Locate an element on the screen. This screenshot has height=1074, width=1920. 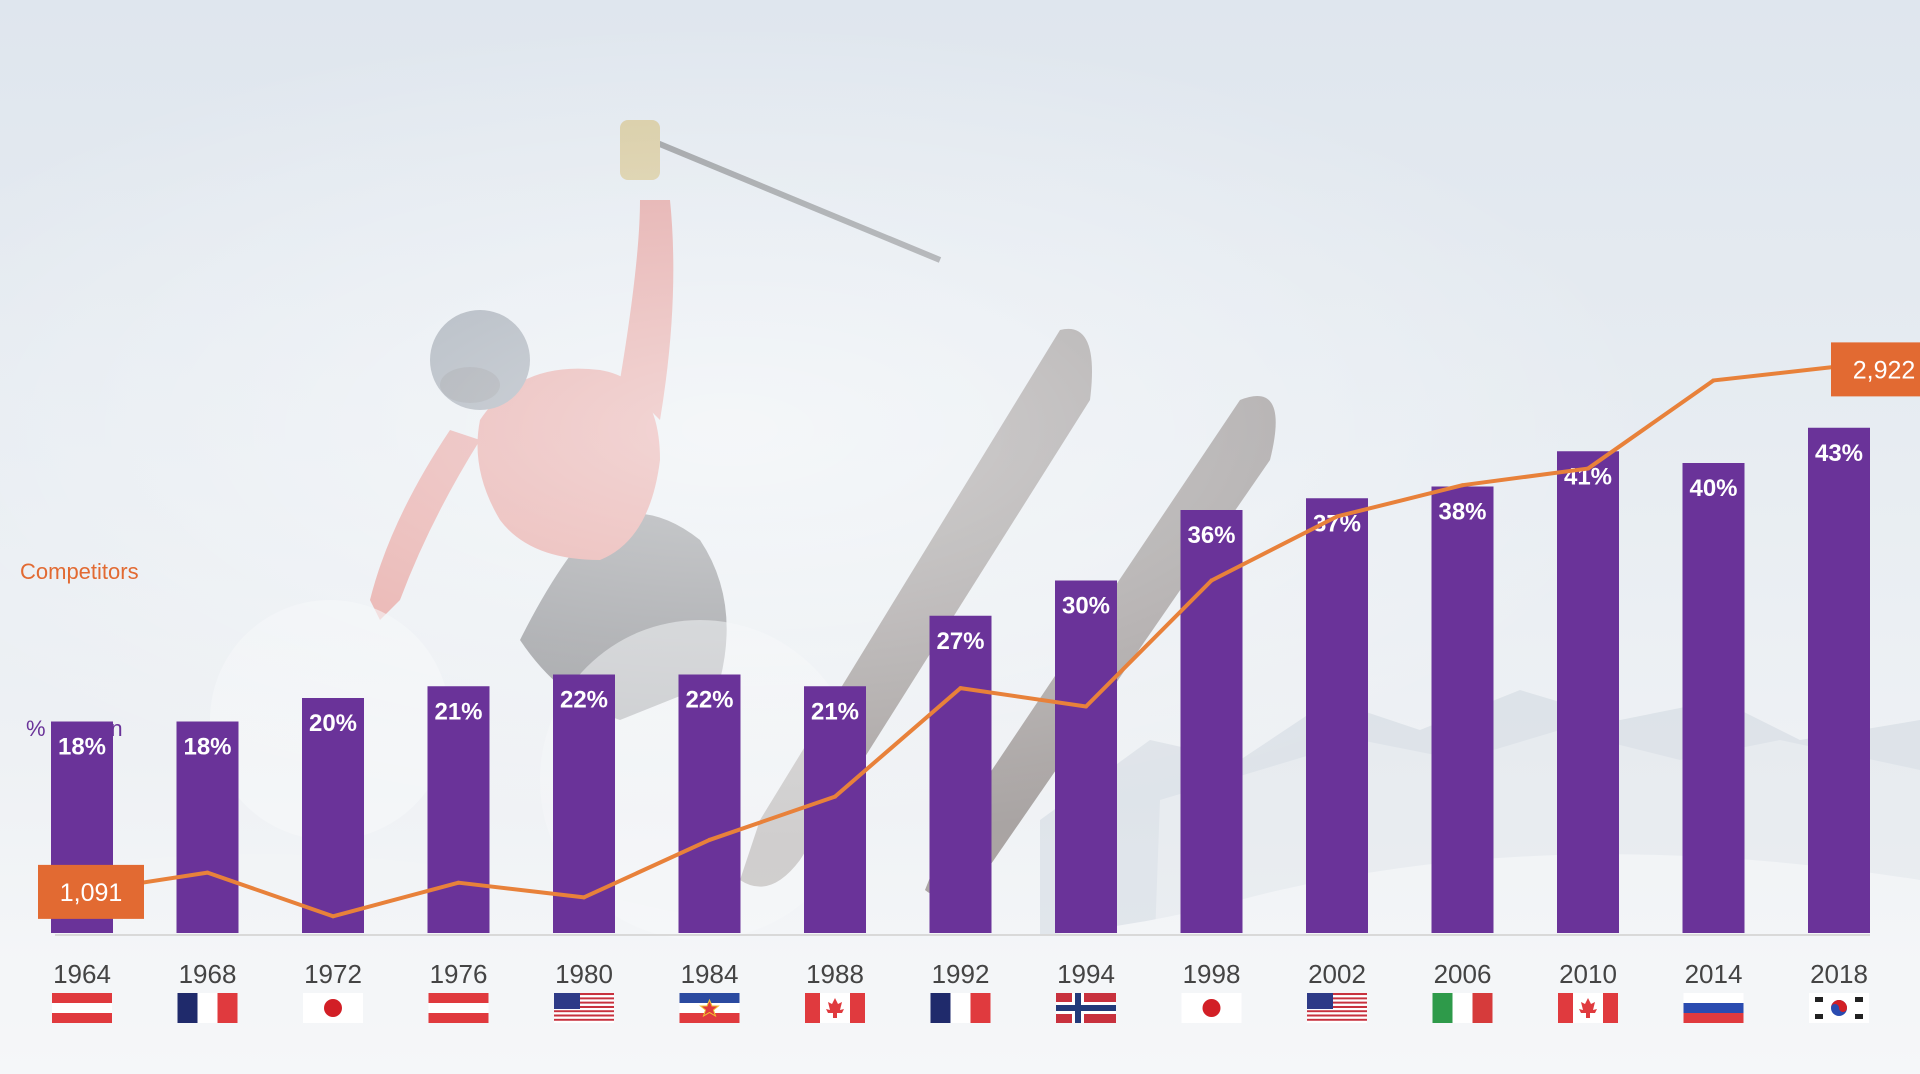
competitors-point-1988 is located at coordinates (835, 796).